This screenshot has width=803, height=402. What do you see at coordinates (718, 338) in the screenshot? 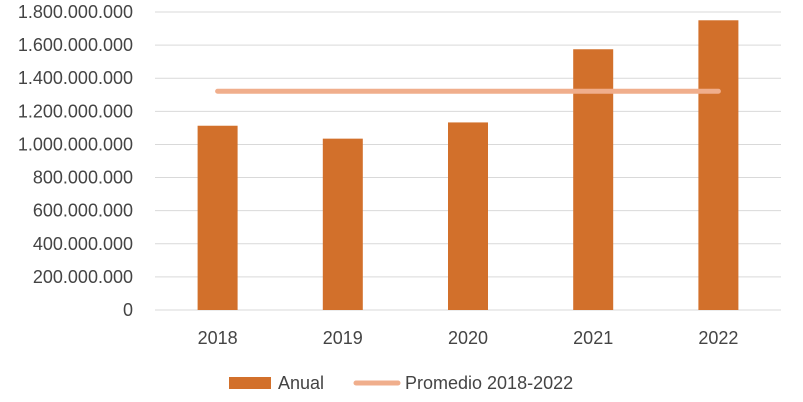
I see `x-tick-label: 2022` at bounding box center [718, 338].